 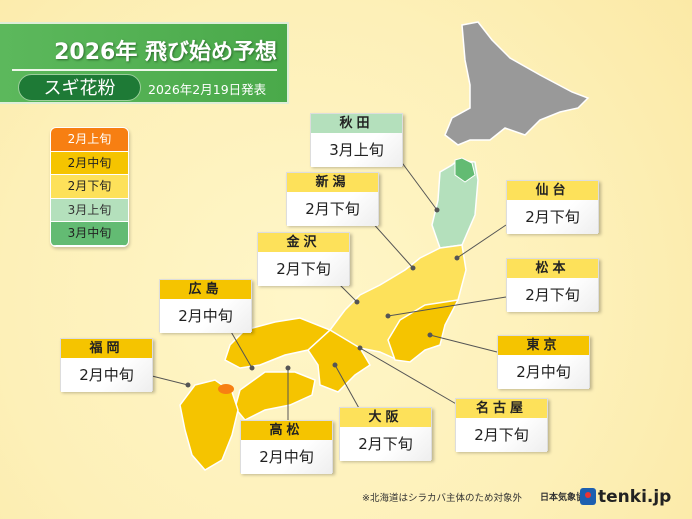 I want to click on city-name: 名古屋, so click(x=501, y=408).